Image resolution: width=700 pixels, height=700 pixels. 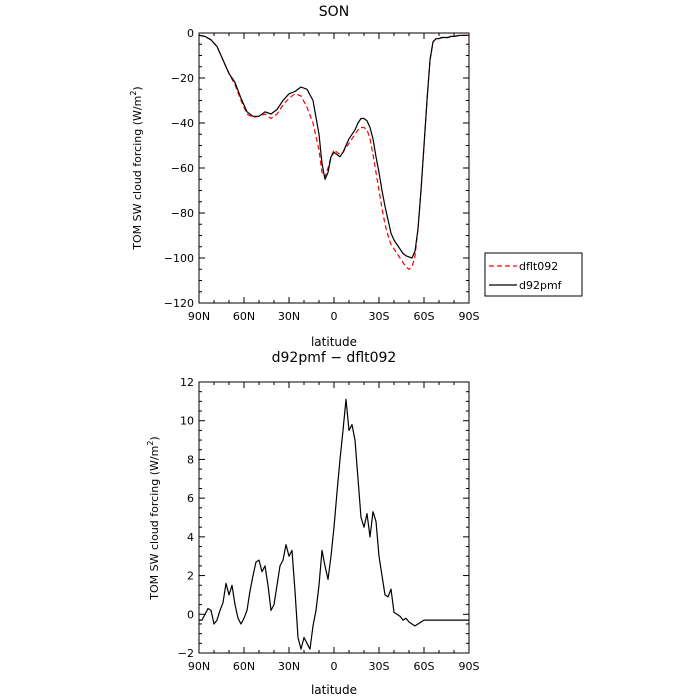 What do you see at coordinates (182, 168) in the screenshot?
I see `top-y-tick-label: −60` at bounding box center [182, 168].